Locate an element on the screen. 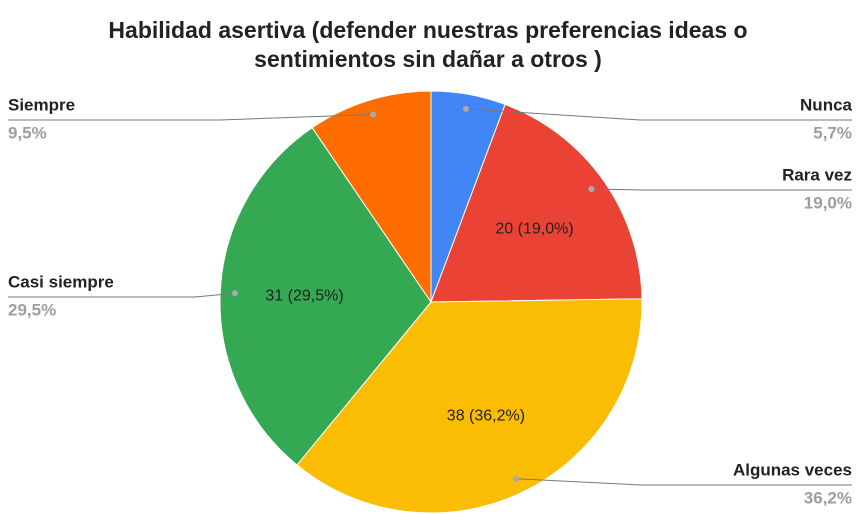  legend-label: Algunas veces is located at coordinates (792, 469).